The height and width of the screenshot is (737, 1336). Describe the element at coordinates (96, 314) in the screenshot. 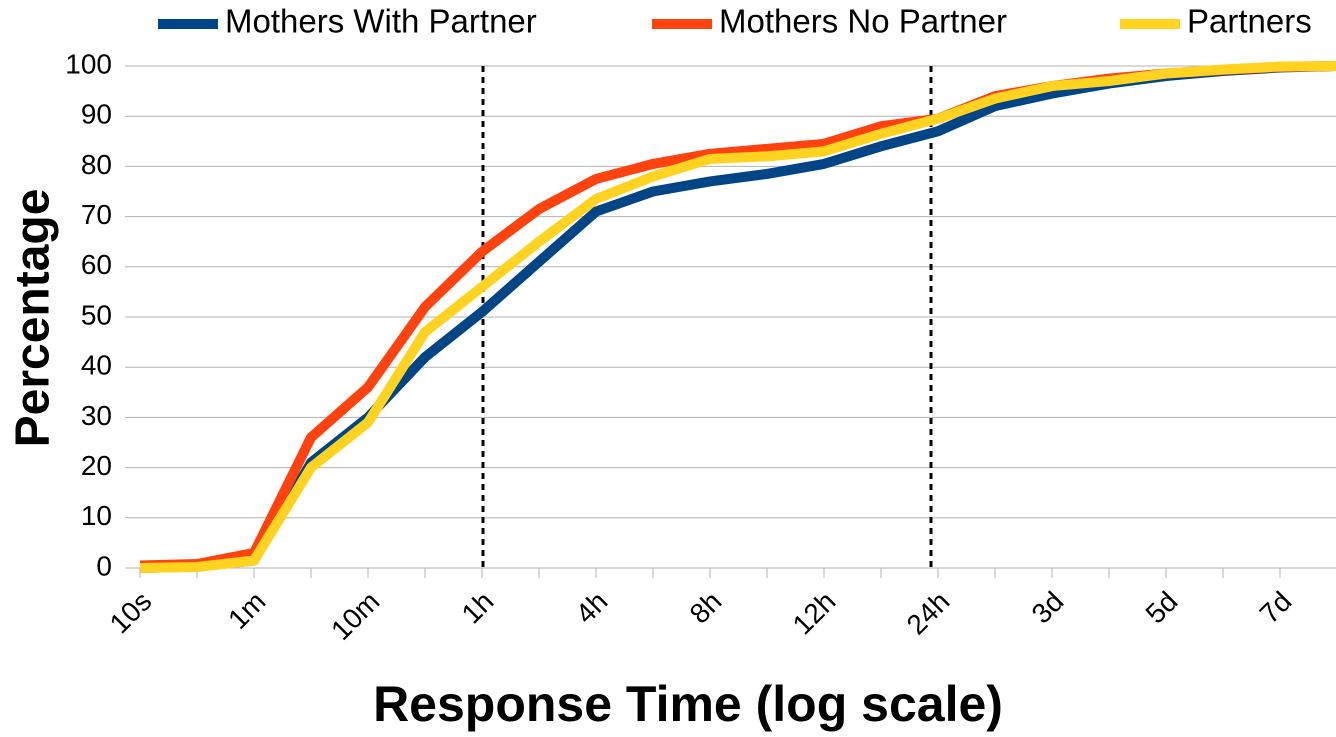

I see `y-tick-label: 50` at that location.